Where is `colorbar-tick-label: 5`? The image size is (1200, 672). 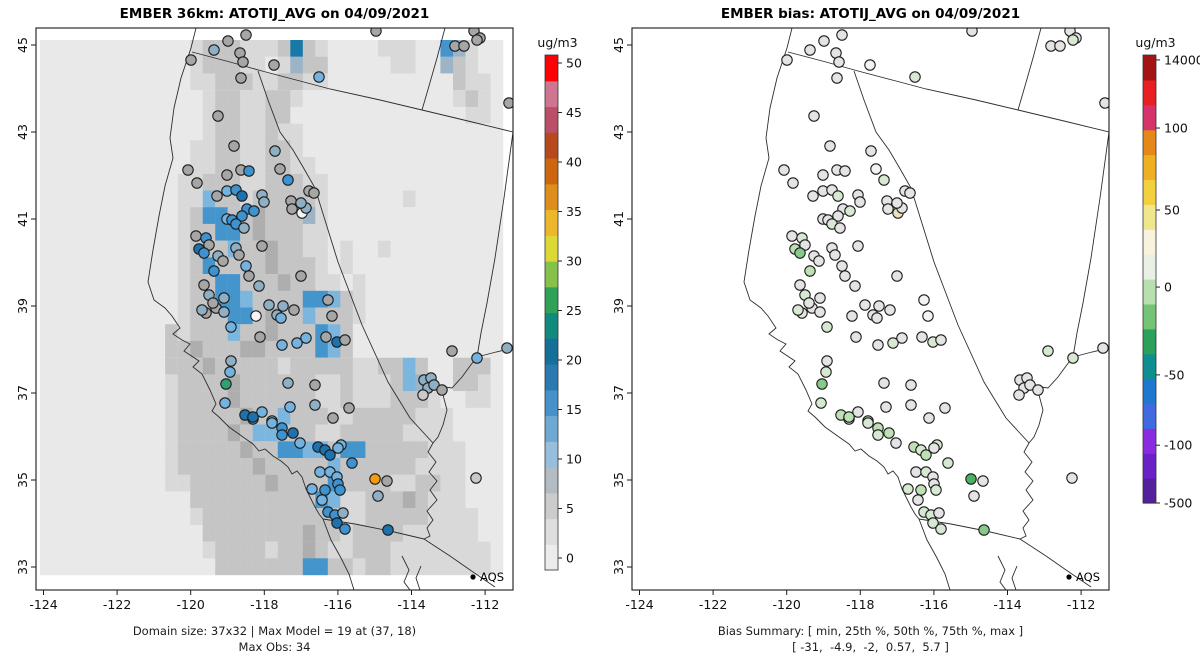
colorbar-tick-label: 5 is located at coordinates (570, 508).